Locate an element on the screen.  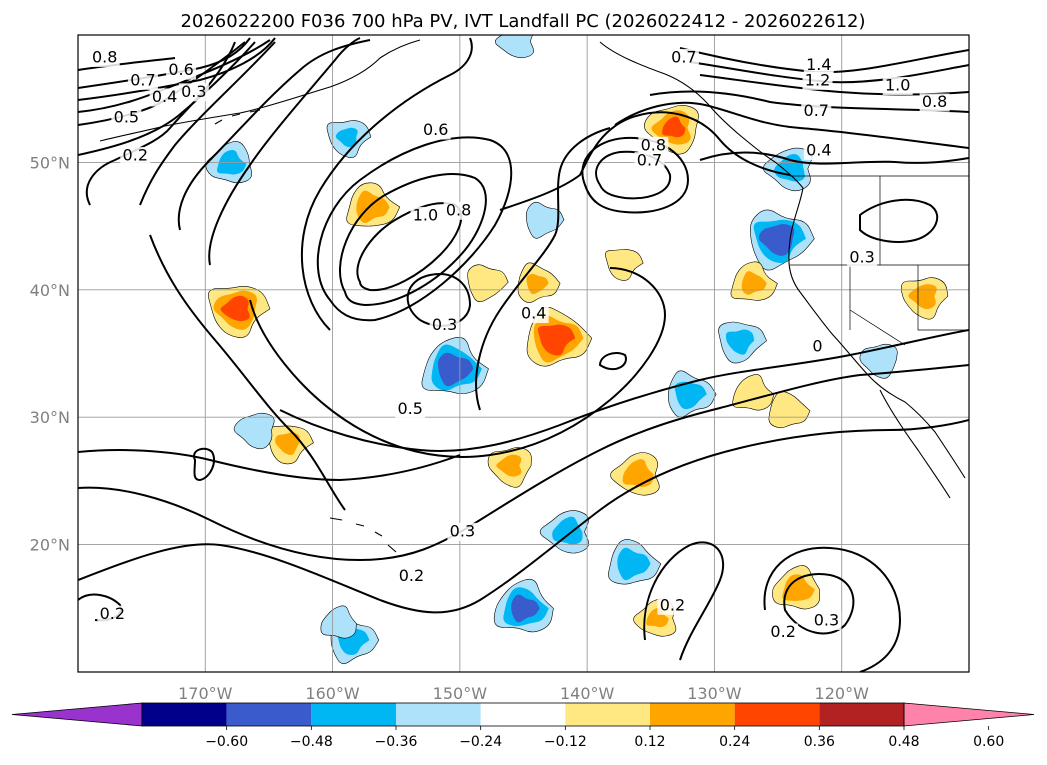
lon-tick-label: 150°W is located at coordinates (460, 693).